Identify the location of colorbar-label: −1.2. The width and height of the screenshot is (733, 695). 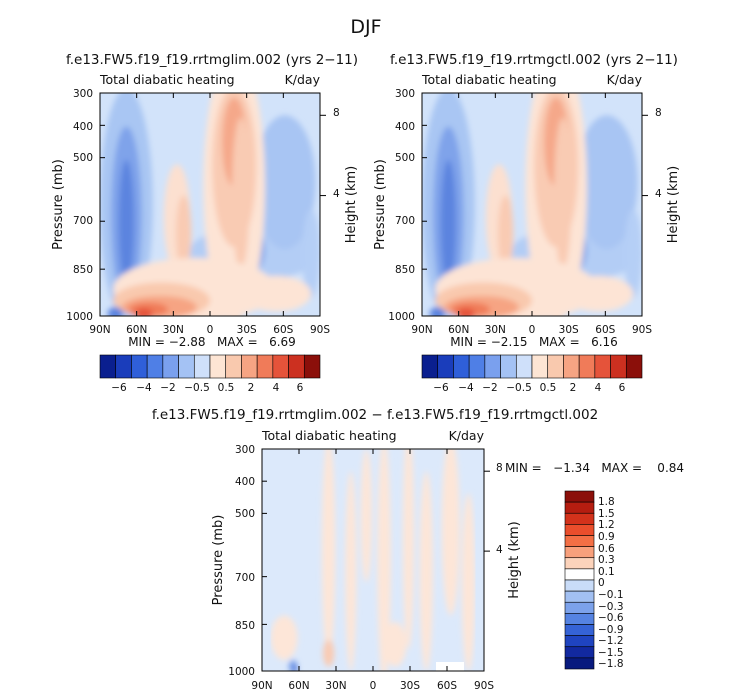
(611, 641).